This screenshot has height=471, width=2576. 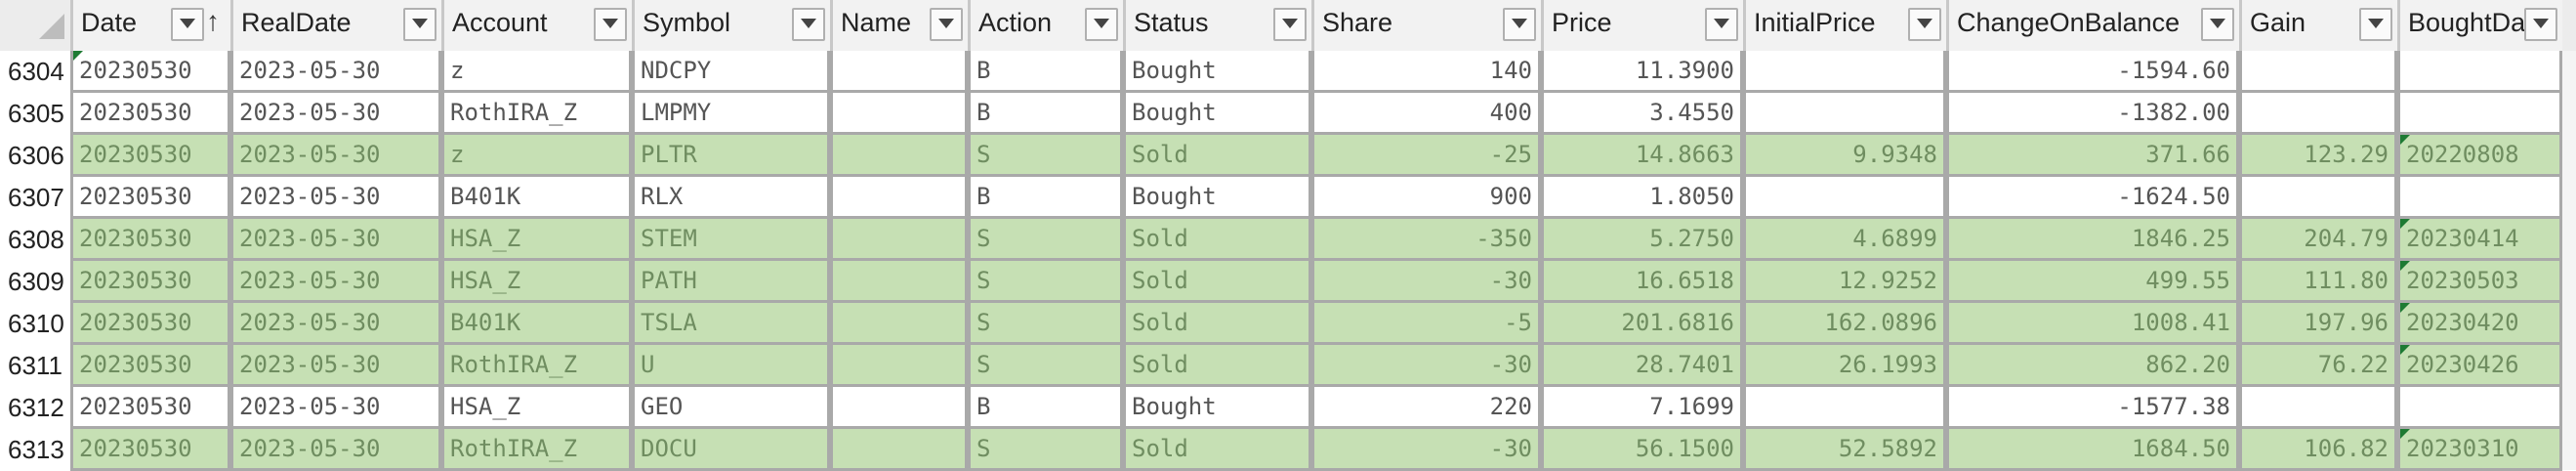 I want to click on cell-initialprice: 162.0896, so click(x=1844, y=324).